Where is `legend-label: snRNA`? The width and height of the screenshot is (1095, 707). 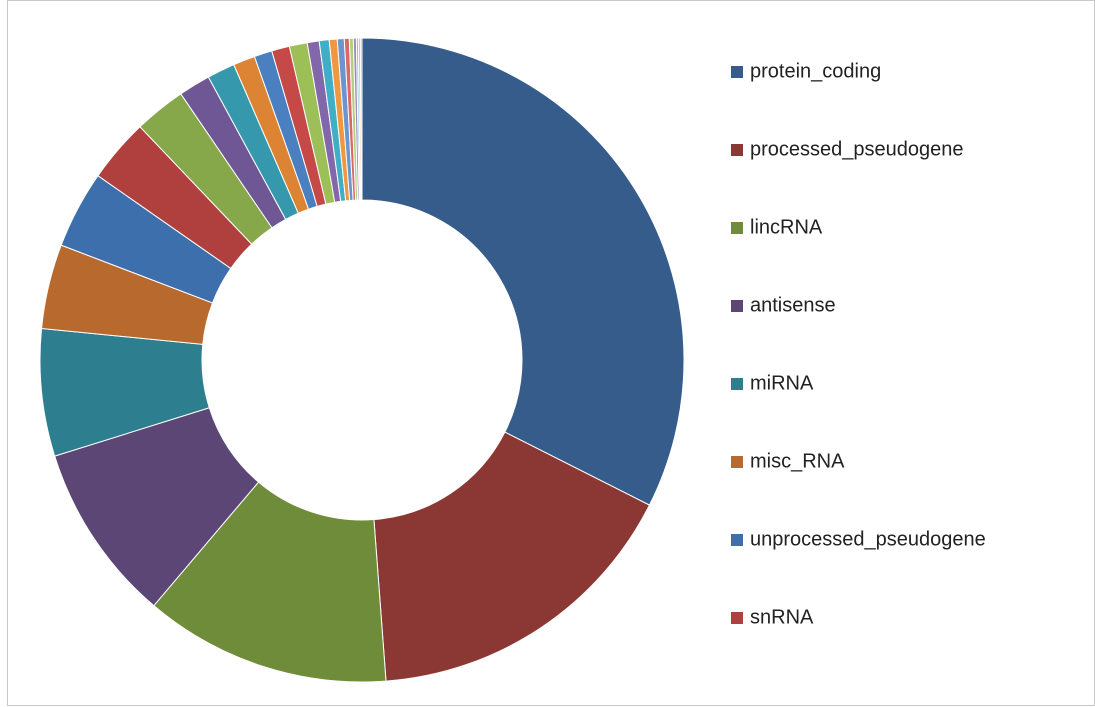 legend-label: snRNA is located at coordinates (782, 617).